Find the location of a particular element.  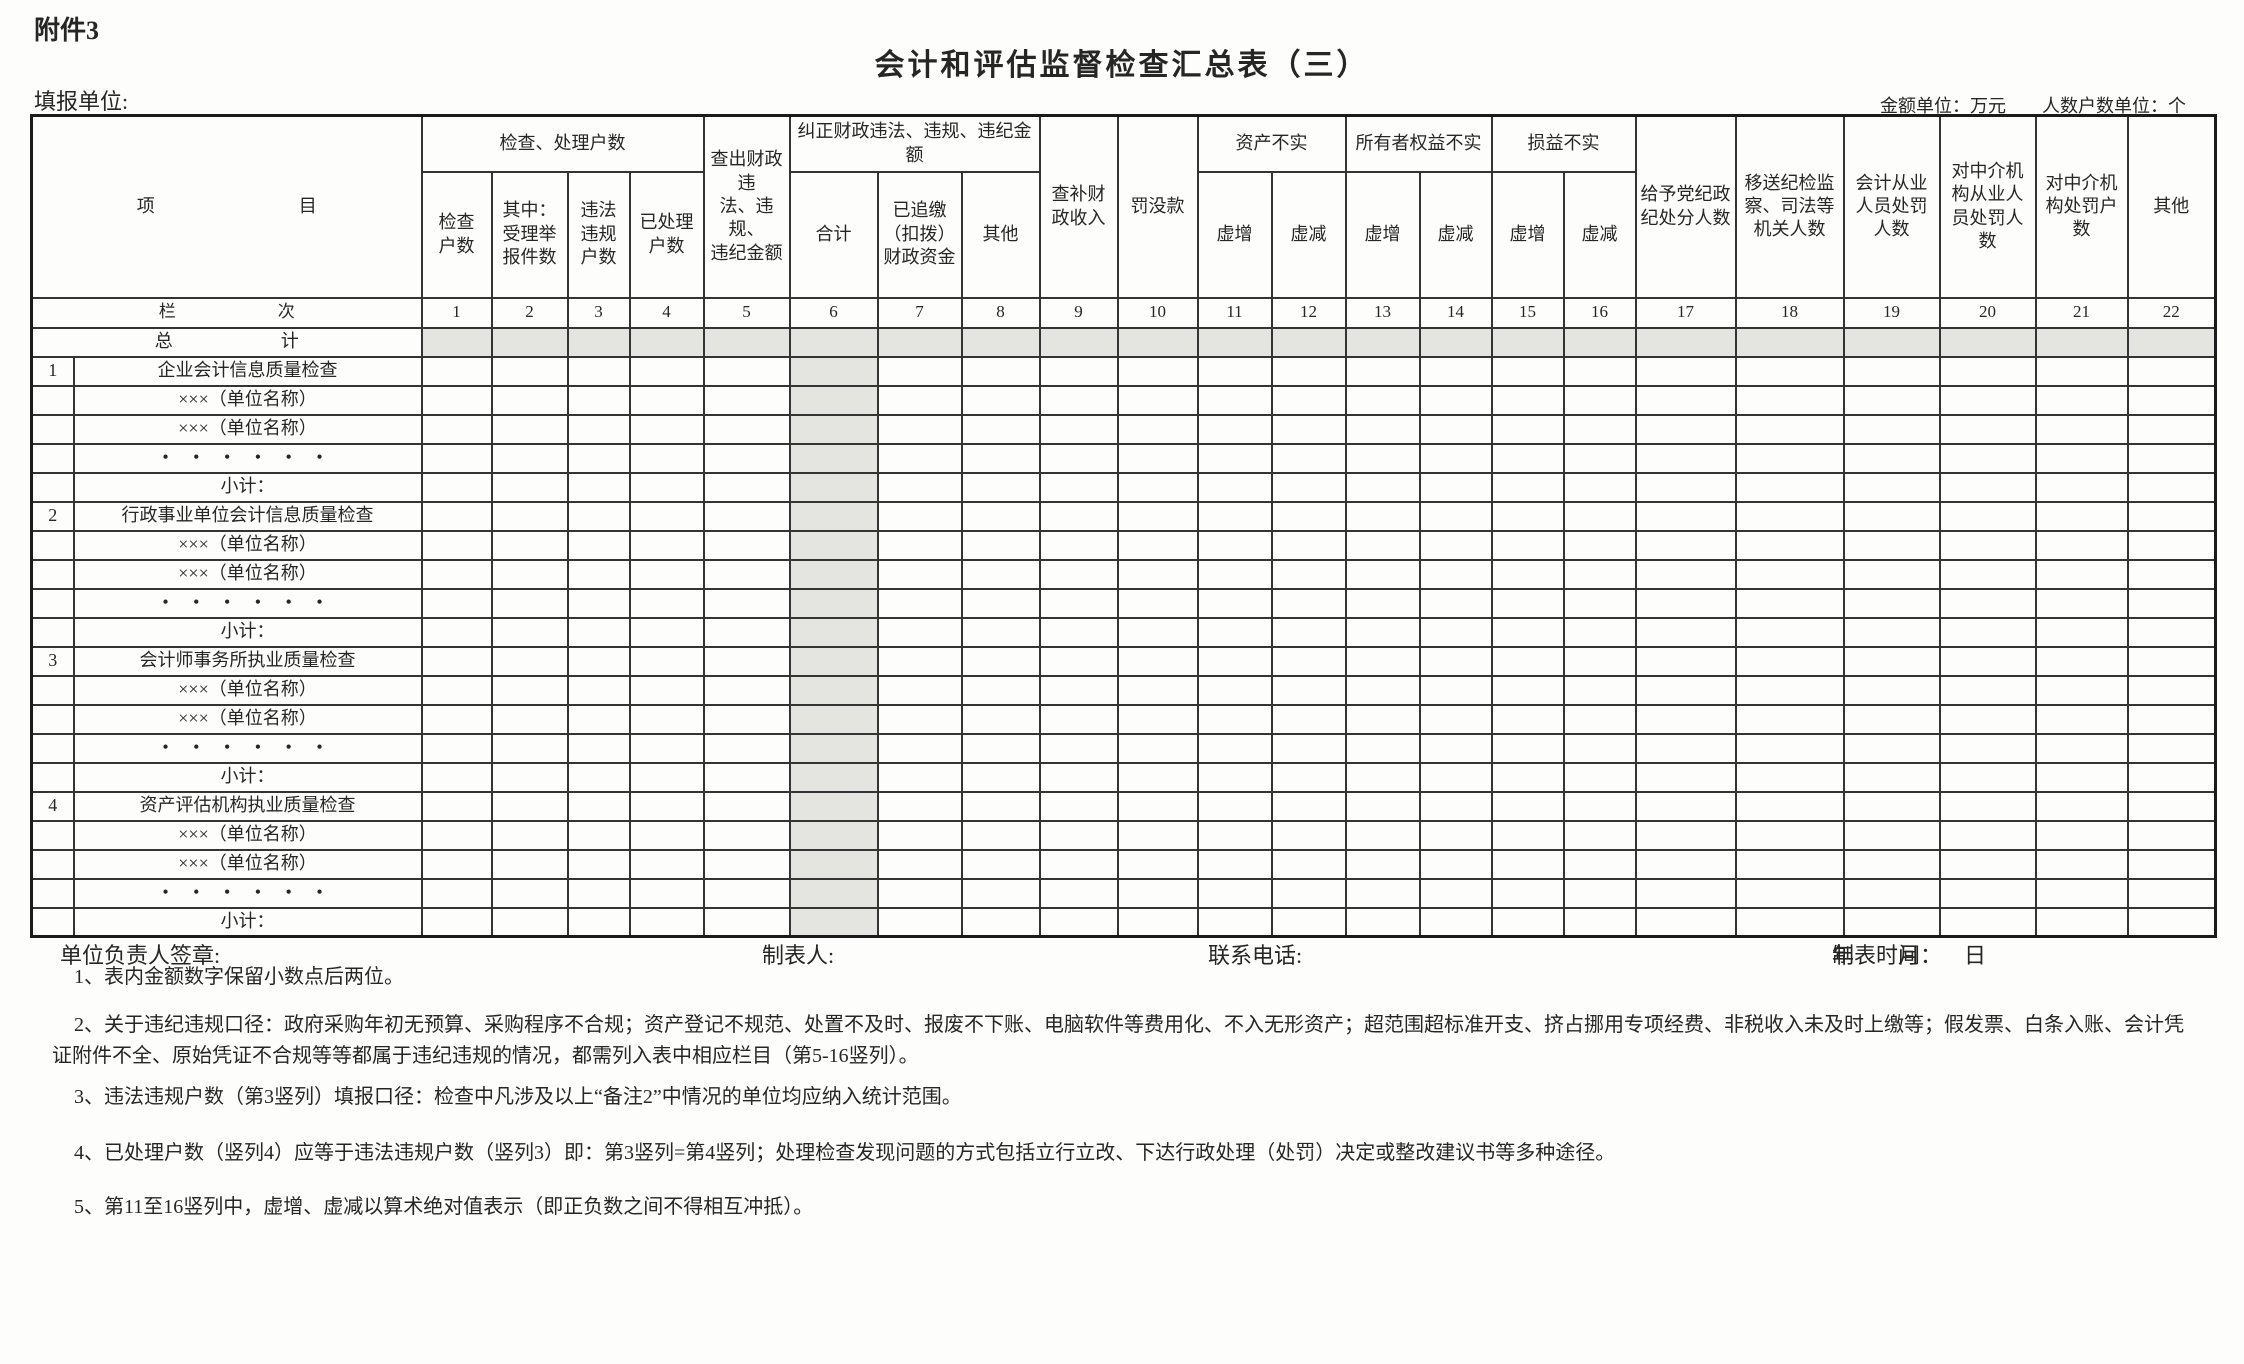

column-number: 3 is located at coordinates (598, 312).